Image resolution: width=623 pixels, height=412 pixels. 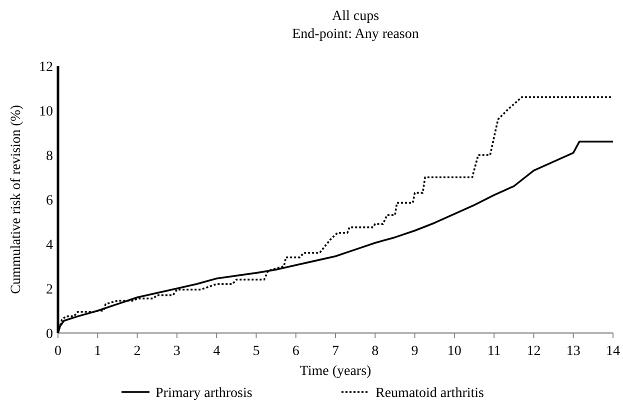 I want to click on x-tick-label: 14, so click(x=613, y=351).